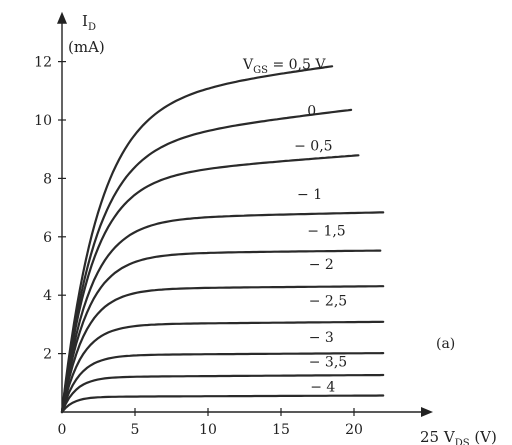  Describe the element at coordinates (208, 430) in the screenshot. I see `x-tick-label: 10` at that location.